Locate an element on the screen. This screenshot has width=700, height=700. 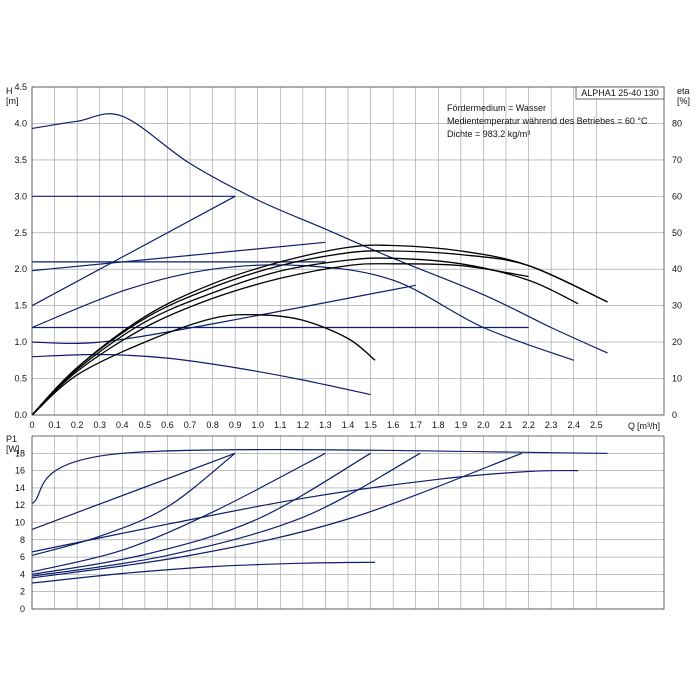
q-tick-label: 1.7 is located at coordinates (415, 425).